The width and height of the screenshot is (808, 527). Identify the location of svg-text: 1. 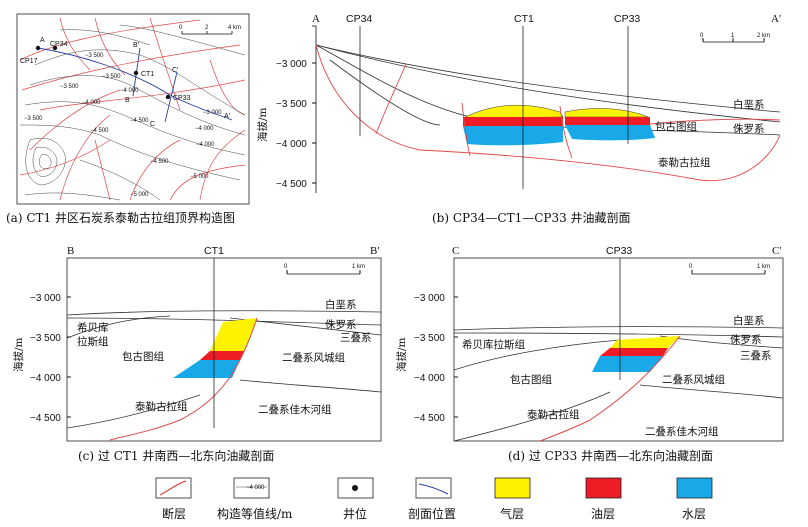
(733, 36).